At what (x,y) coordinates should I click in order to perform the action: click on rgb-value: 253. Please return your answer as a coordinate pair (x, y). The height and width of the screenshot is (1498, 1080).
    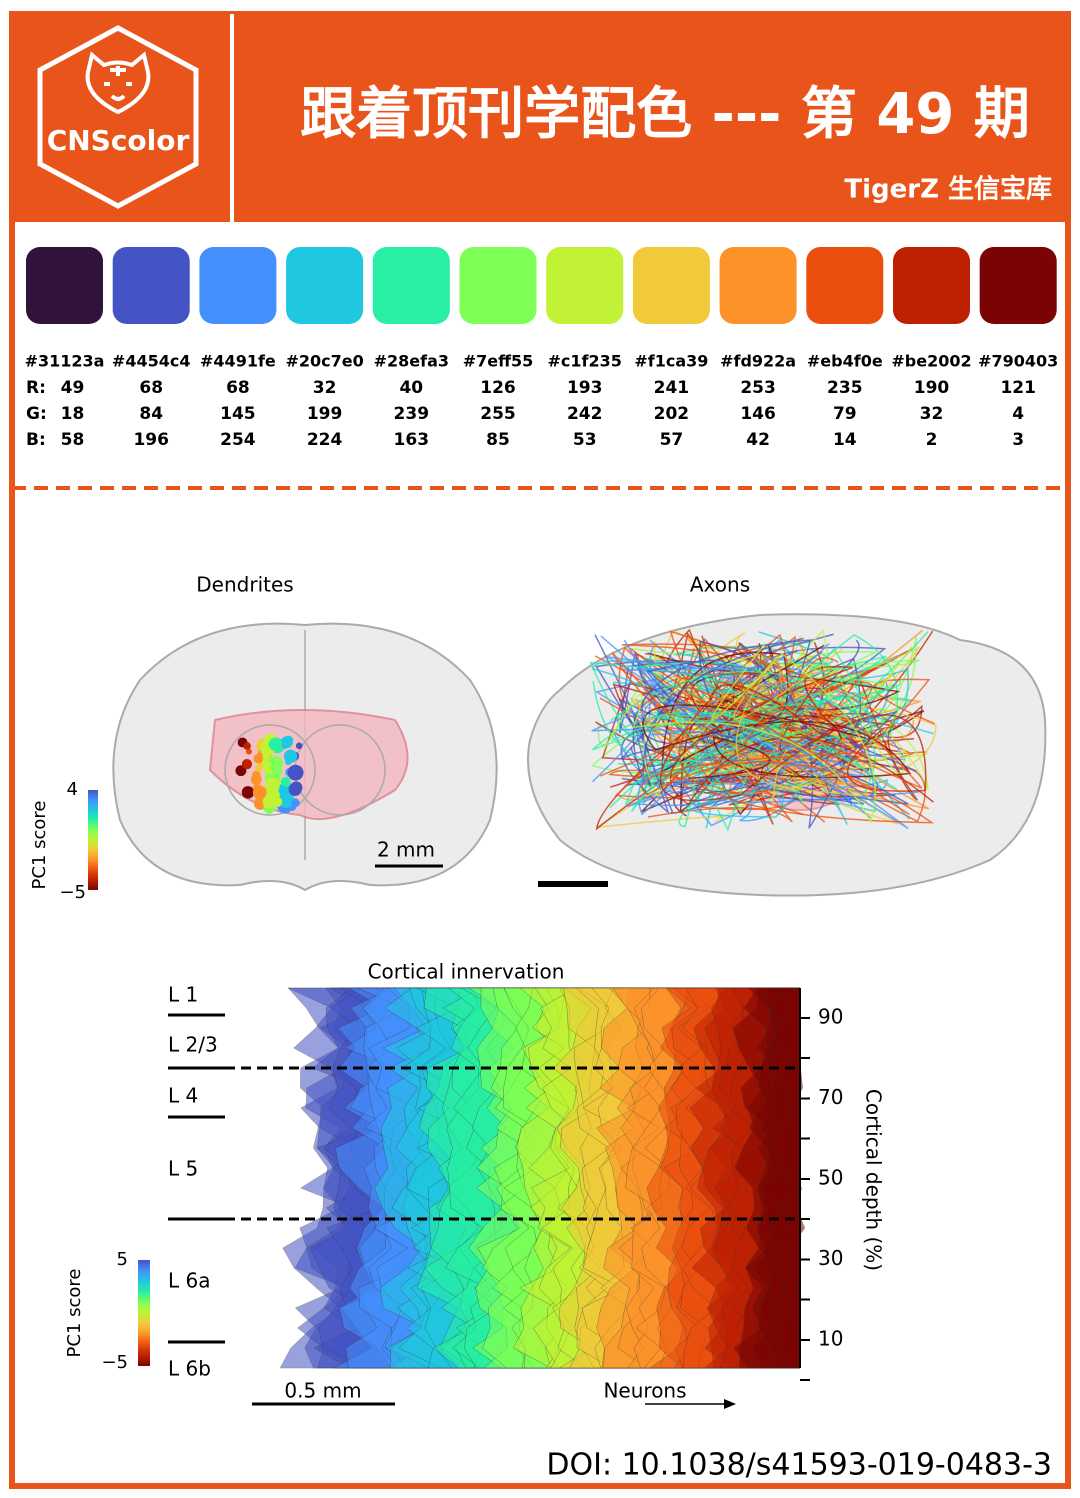
    Looking at the image, I should click on (758, 388).